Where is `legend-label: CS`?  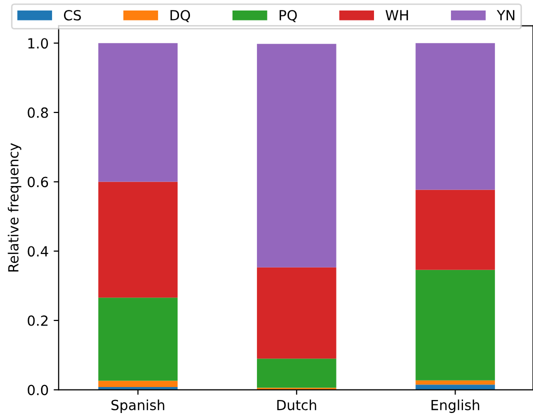 legend-label: CS is located at coordinates (72, 15).